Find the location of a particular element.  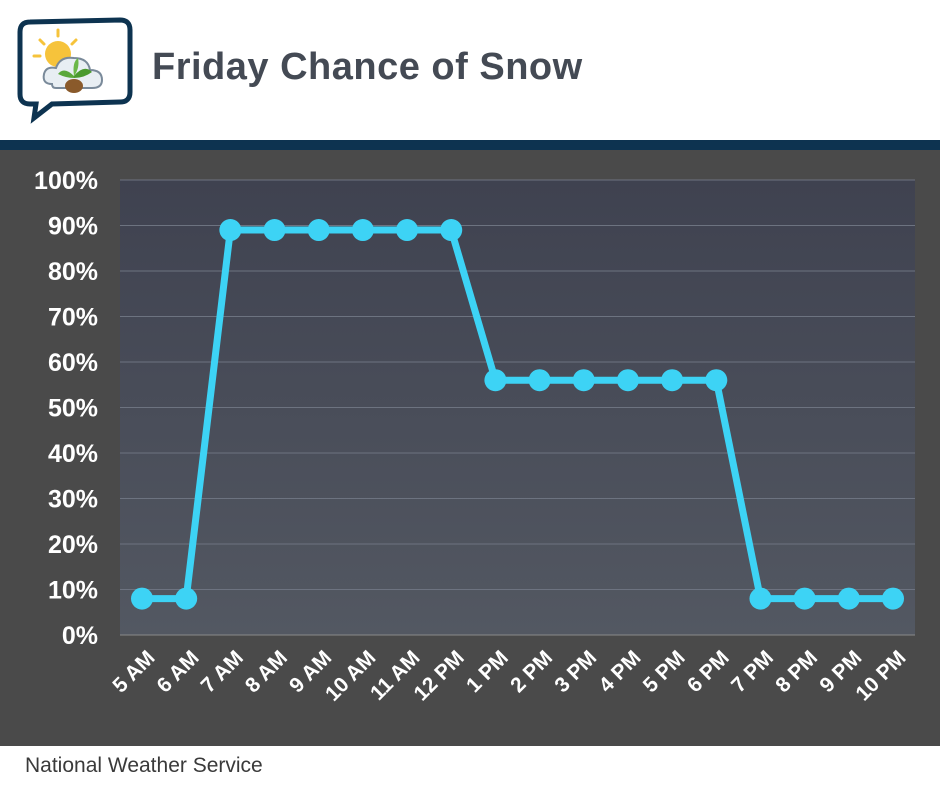

header-divider is located at coordinates (470, 145).